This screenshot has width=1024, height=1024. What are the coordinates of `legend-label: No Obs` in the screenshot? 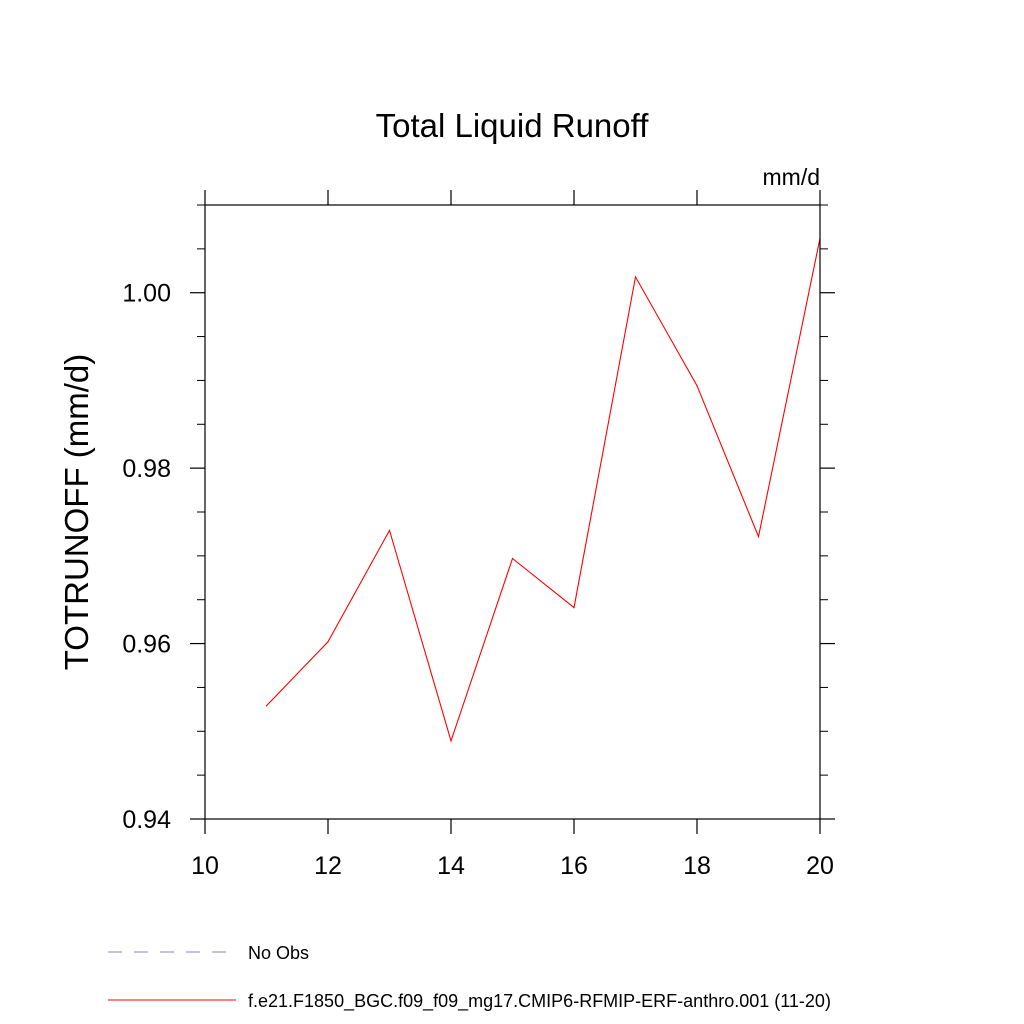 It's located at (278, 953).